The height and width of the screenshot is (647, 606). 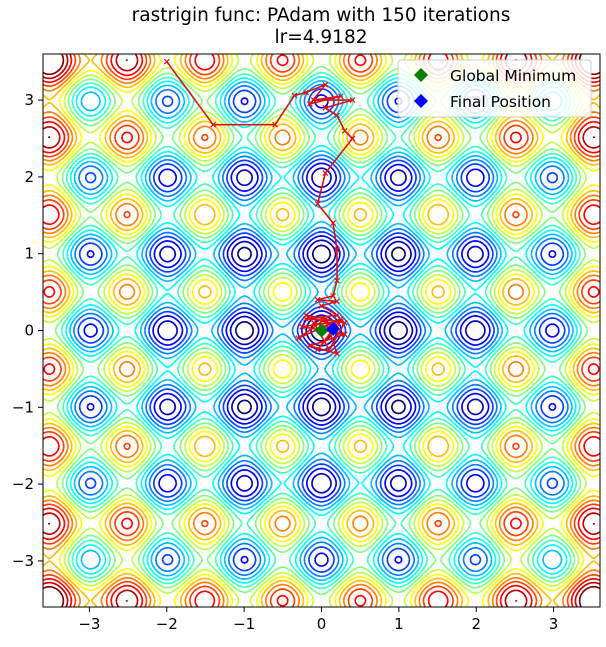 I want to click on global-minimum-marker, so click(x=321, y=330).